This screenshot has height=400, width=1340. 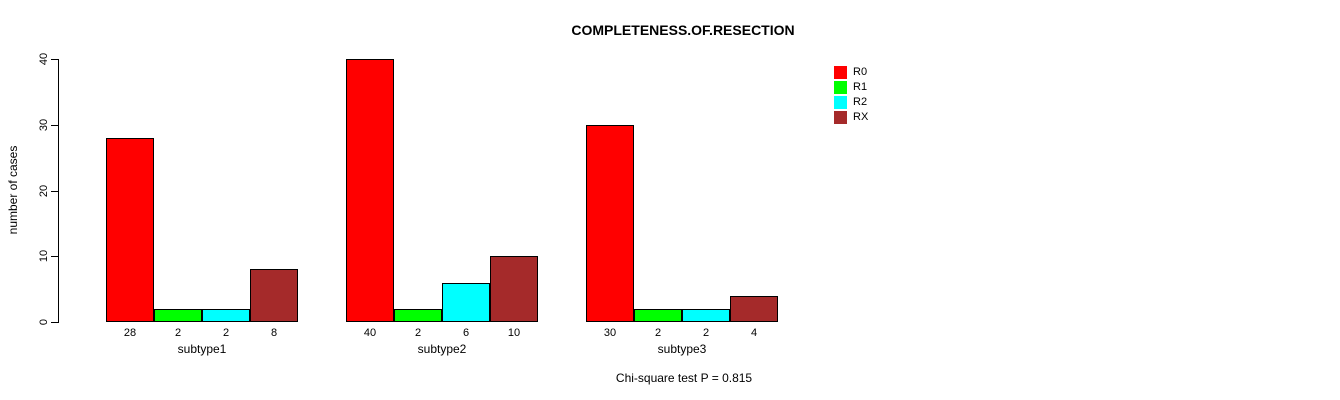 What do you see at coordinates (851, 102) in the screenshot?
I see `legend-item: R2` at bounding box center [851, 102].